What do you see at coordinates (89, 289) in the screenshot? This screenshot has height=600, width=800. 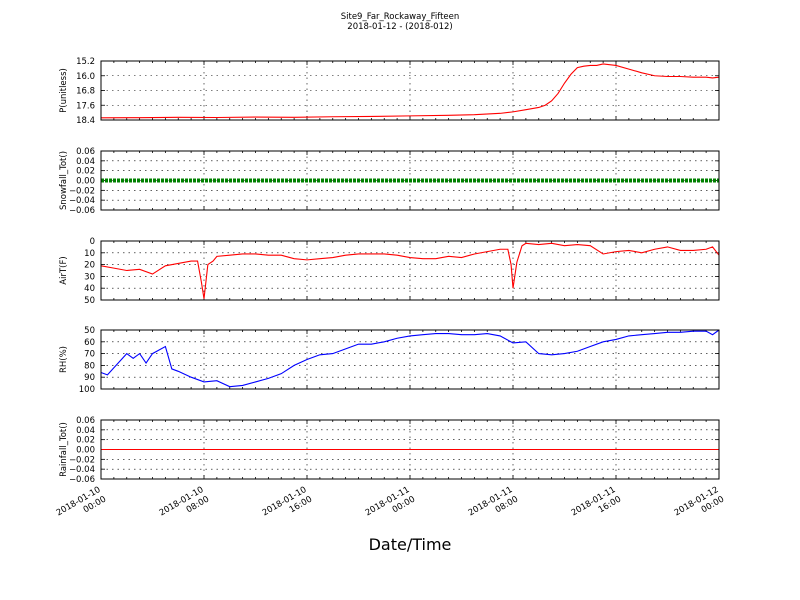 I see `y-tick-label: 40` at bounding box center [89, 289].